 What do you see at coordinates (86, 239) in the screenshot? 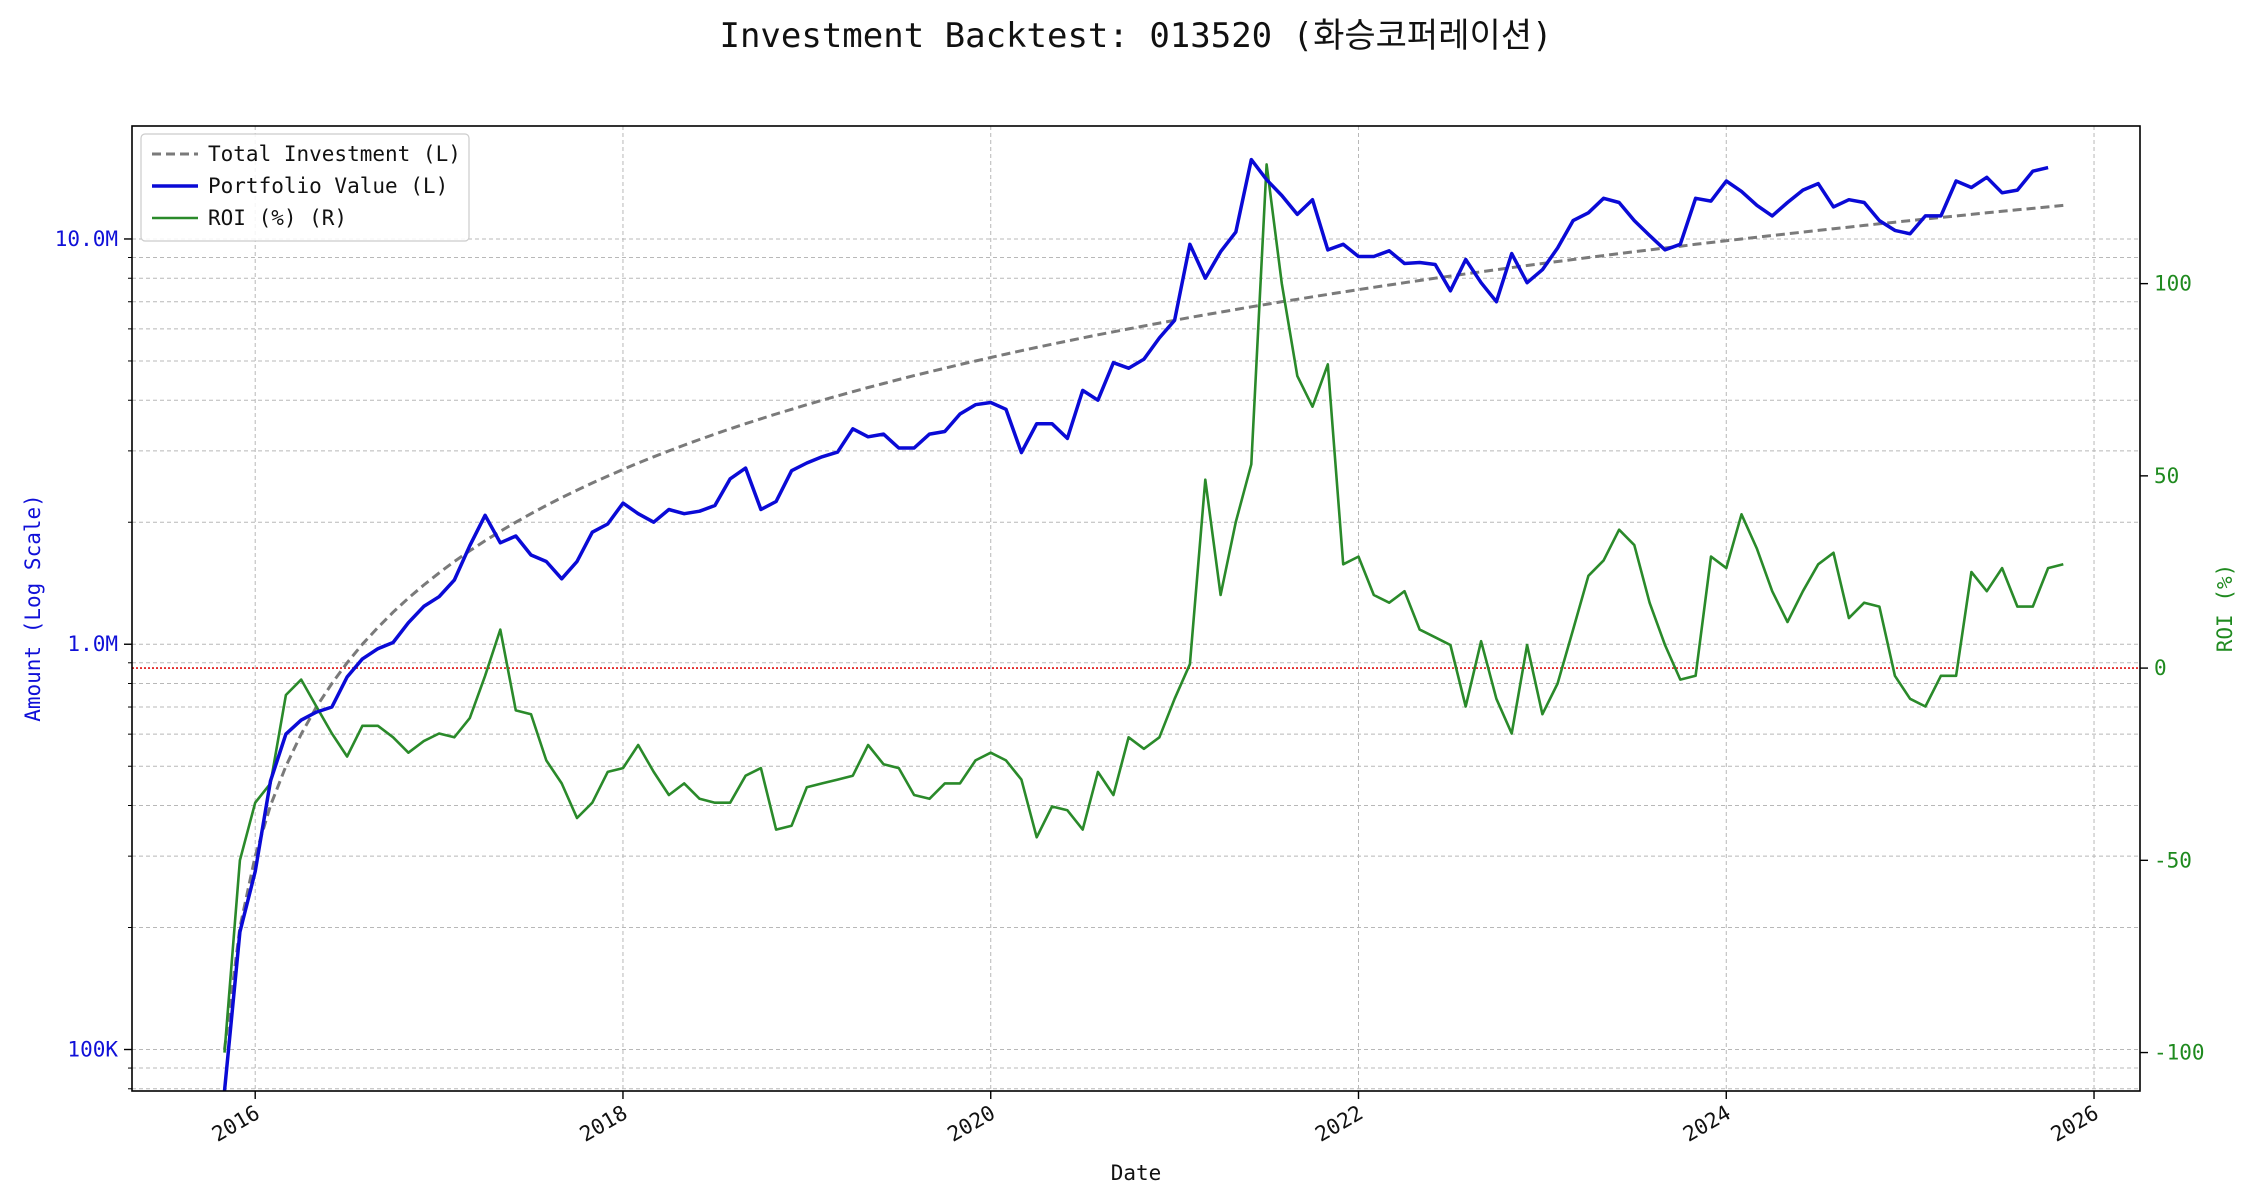
I see `left-tick-label: 10.0M` at bounding box center [86, 239].